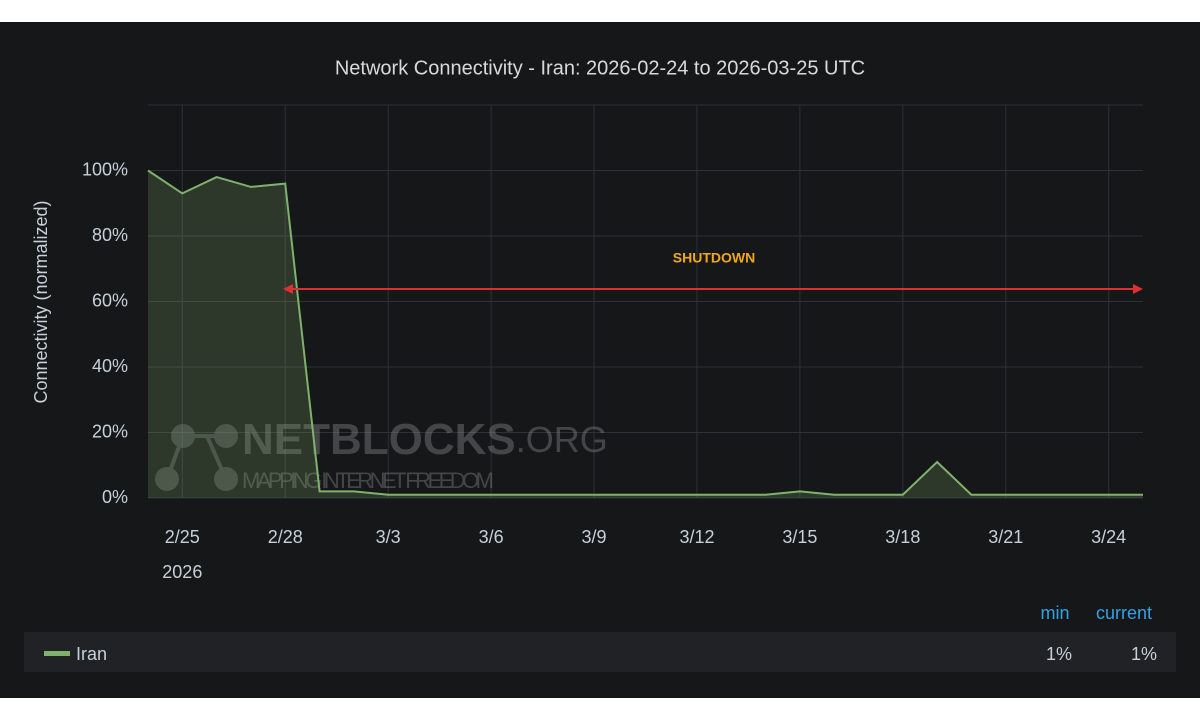 Image resolution: width=1200 pixels, height=720 pixels. I want to click on x-tick-label: 2/25, so click(182, 537).